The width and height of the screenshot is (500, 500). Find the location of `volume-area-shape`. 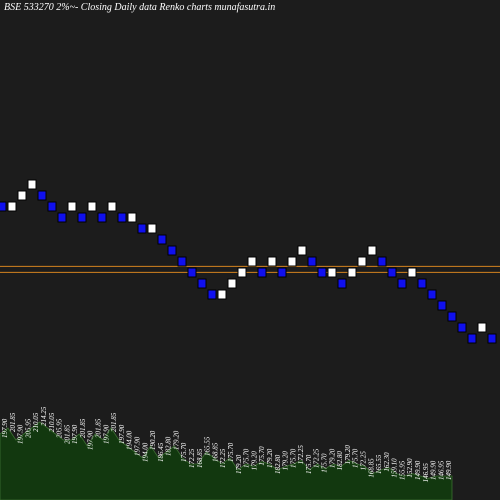

volume-area-shape is located at coordinates (226, 460).